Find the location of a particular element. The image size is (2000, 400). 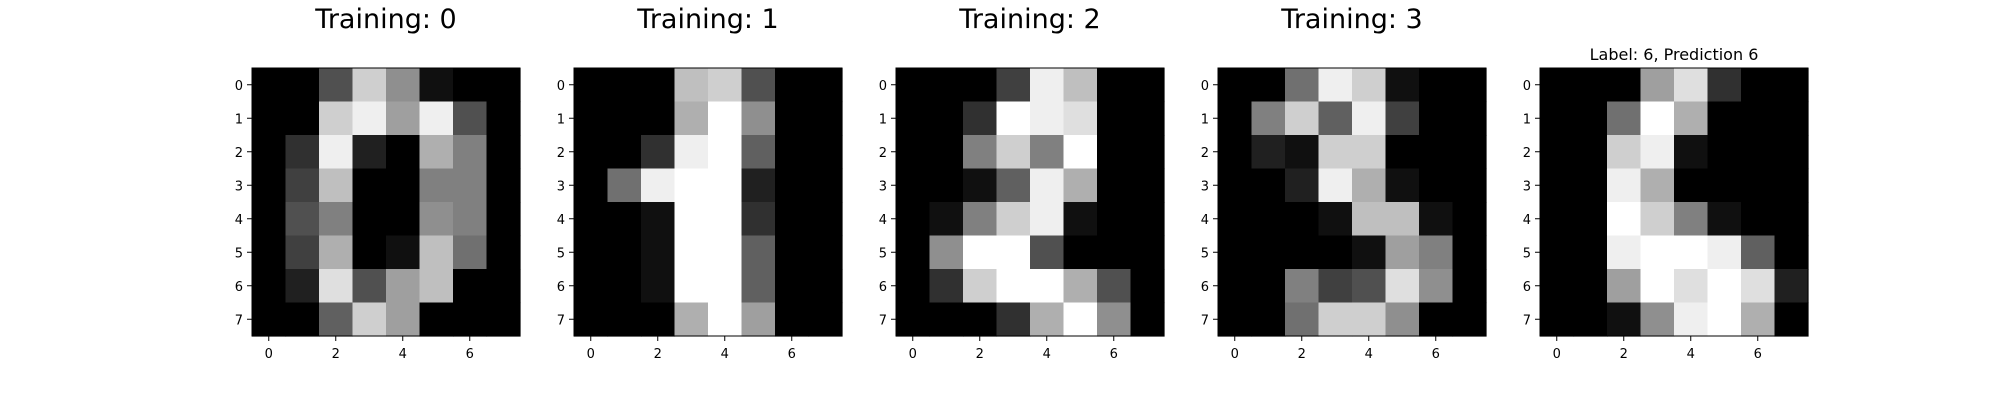

digit-panel: Training: 3 0 1 2 3 4 5 6 7 0 2 4 6 is located at coordinates (1344, 183).